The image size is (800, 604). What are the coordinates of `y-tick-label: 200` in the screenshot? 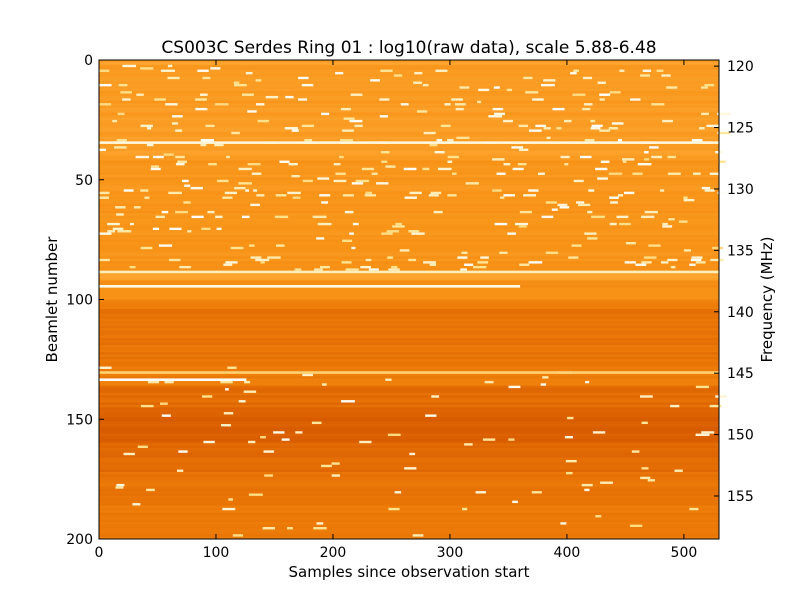 It's located at (79, 540).